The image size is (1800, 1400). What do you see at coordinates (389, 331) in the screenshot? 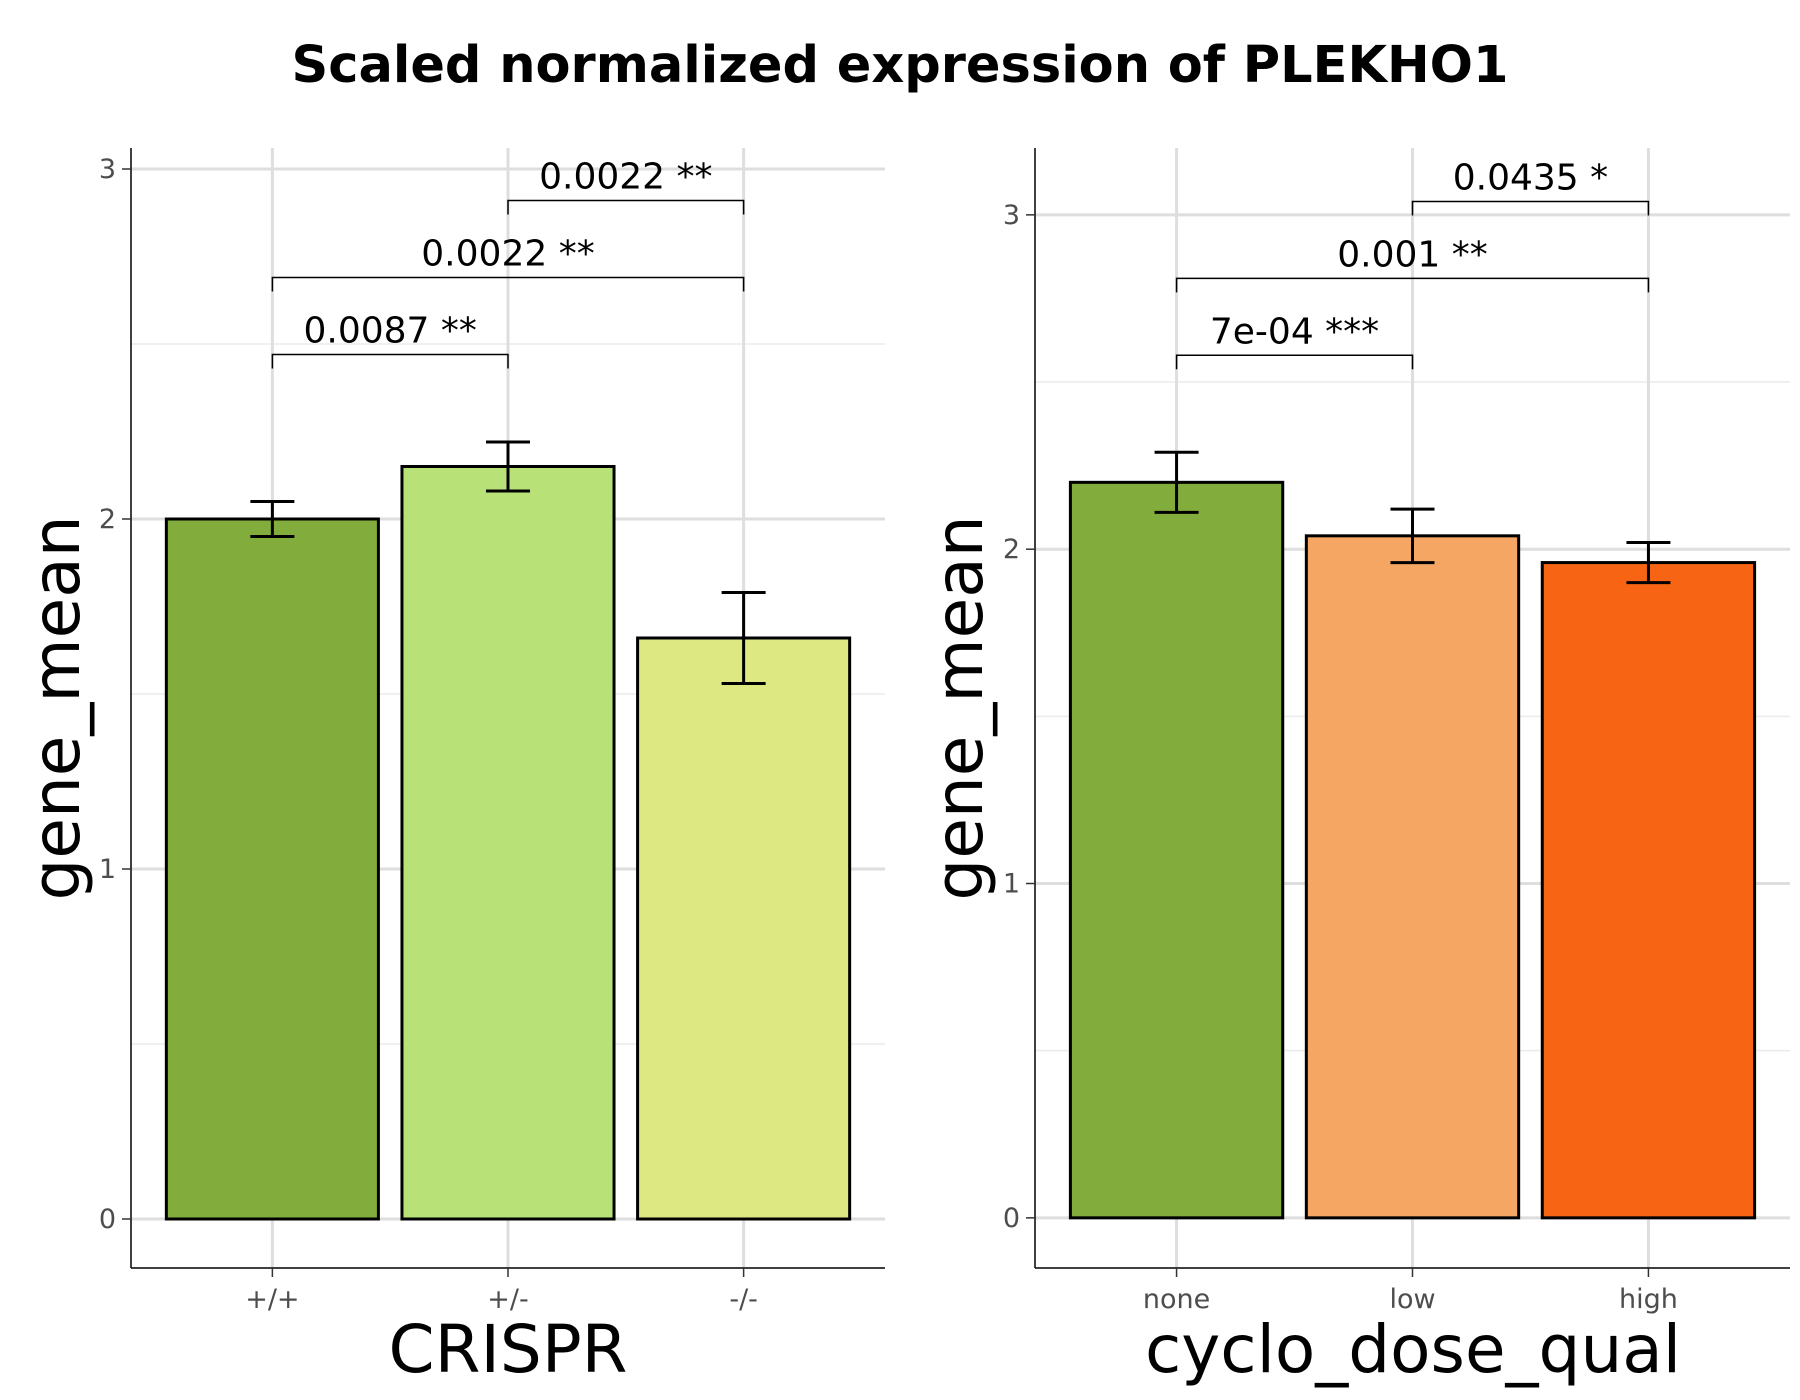
I see `p-value-label: 0.0087 **` at bounding box center [389, 331].